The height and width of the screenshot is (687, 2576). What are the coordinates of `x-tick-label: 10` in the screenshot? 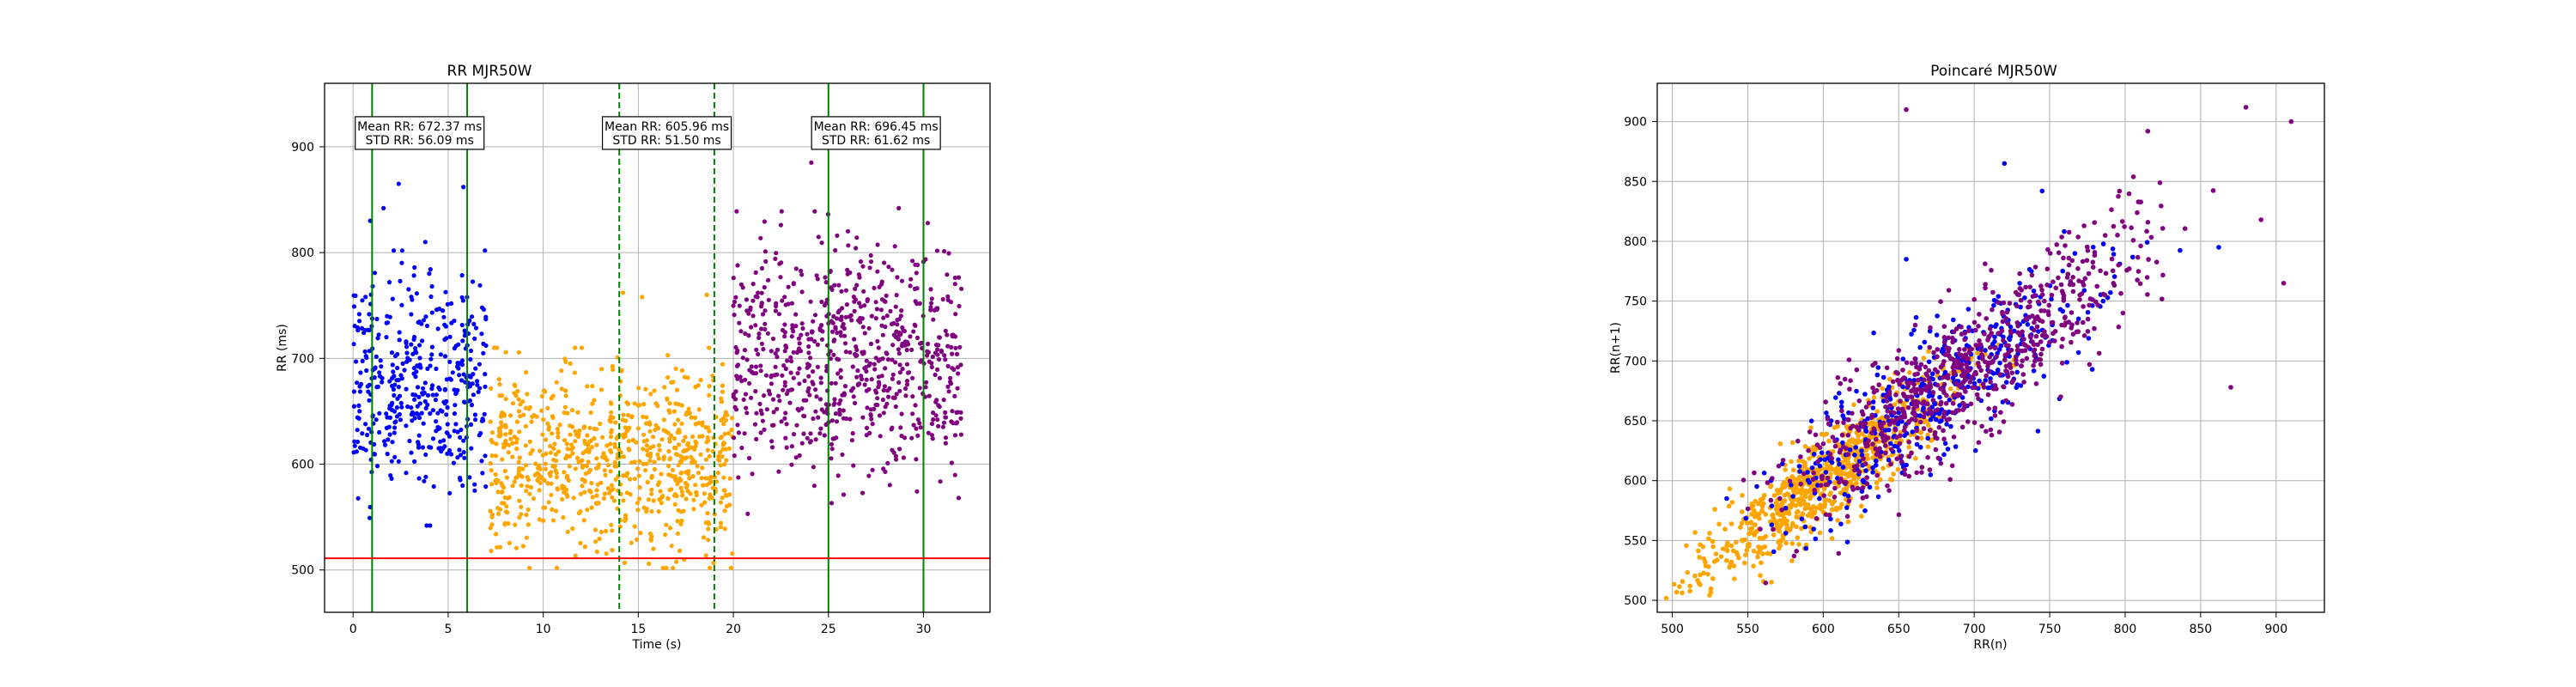 It's located at (543, 629).